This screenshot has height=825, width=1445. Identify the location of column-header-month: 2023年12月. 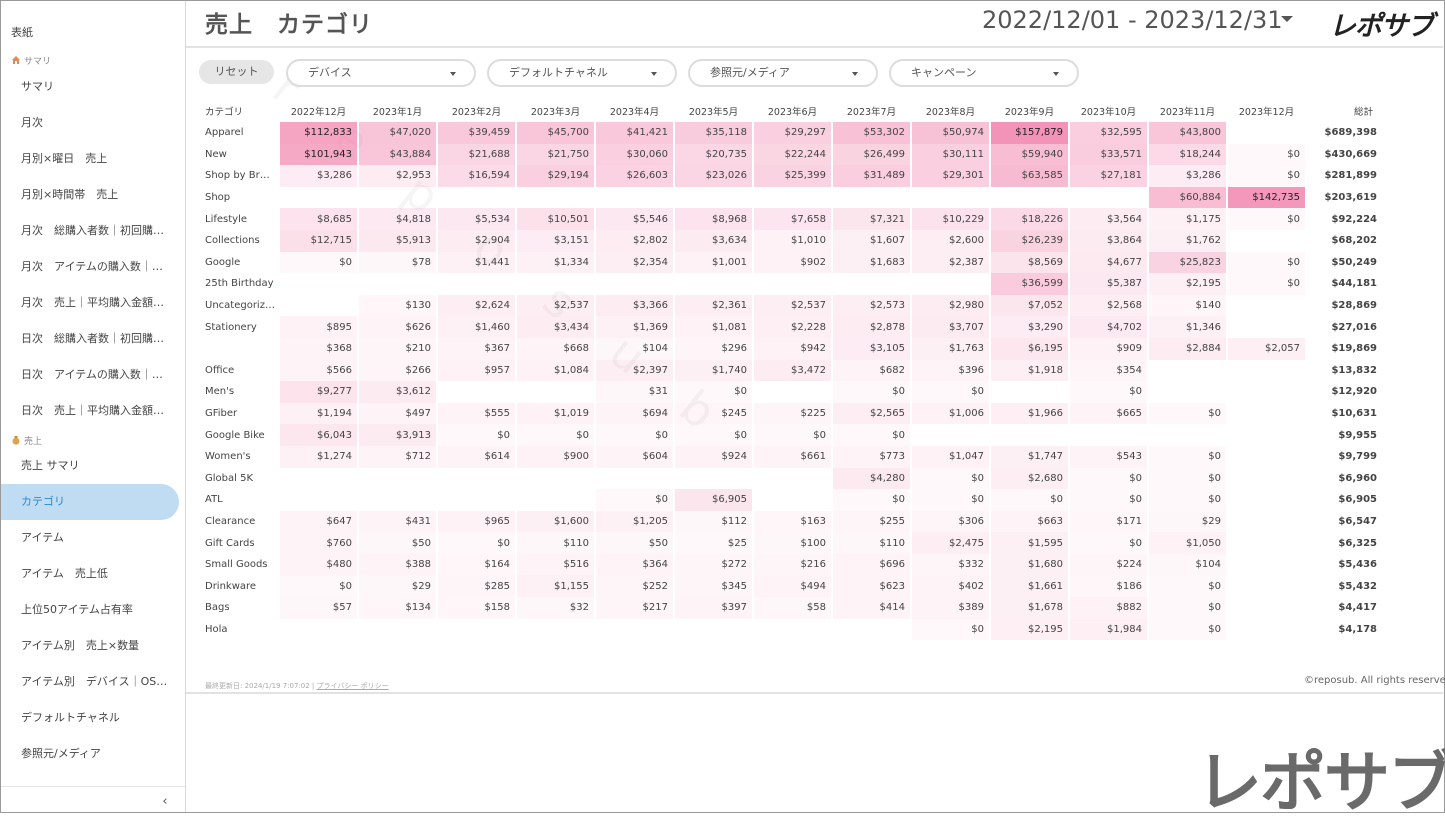
(1266, 112).